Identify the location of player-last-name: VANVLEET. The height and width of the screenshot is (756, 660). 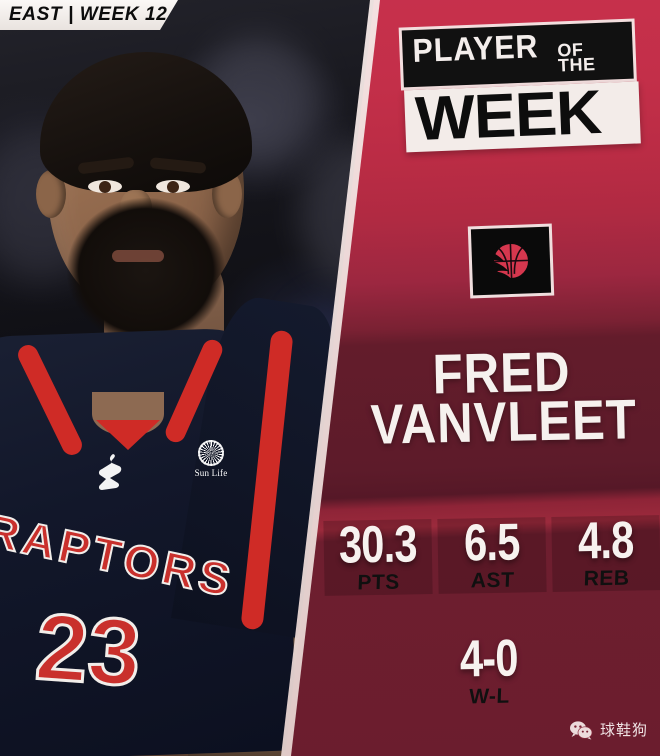
(503, 422).